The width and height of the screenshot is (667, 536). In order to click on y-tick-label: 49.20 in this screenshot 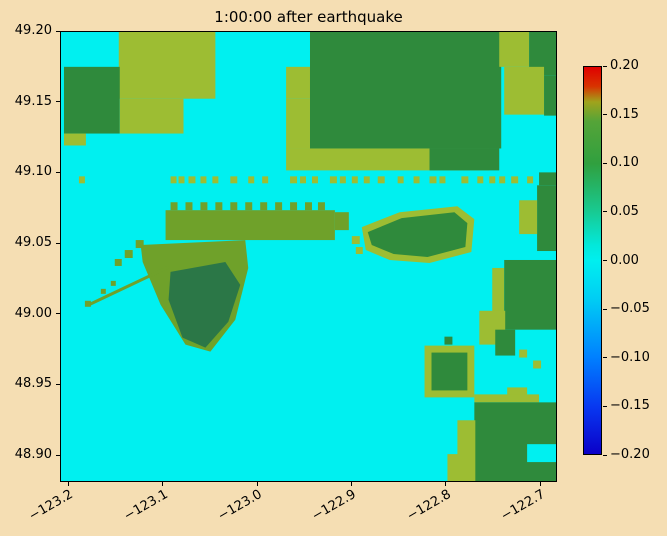, I will do `click(33, 30)`.